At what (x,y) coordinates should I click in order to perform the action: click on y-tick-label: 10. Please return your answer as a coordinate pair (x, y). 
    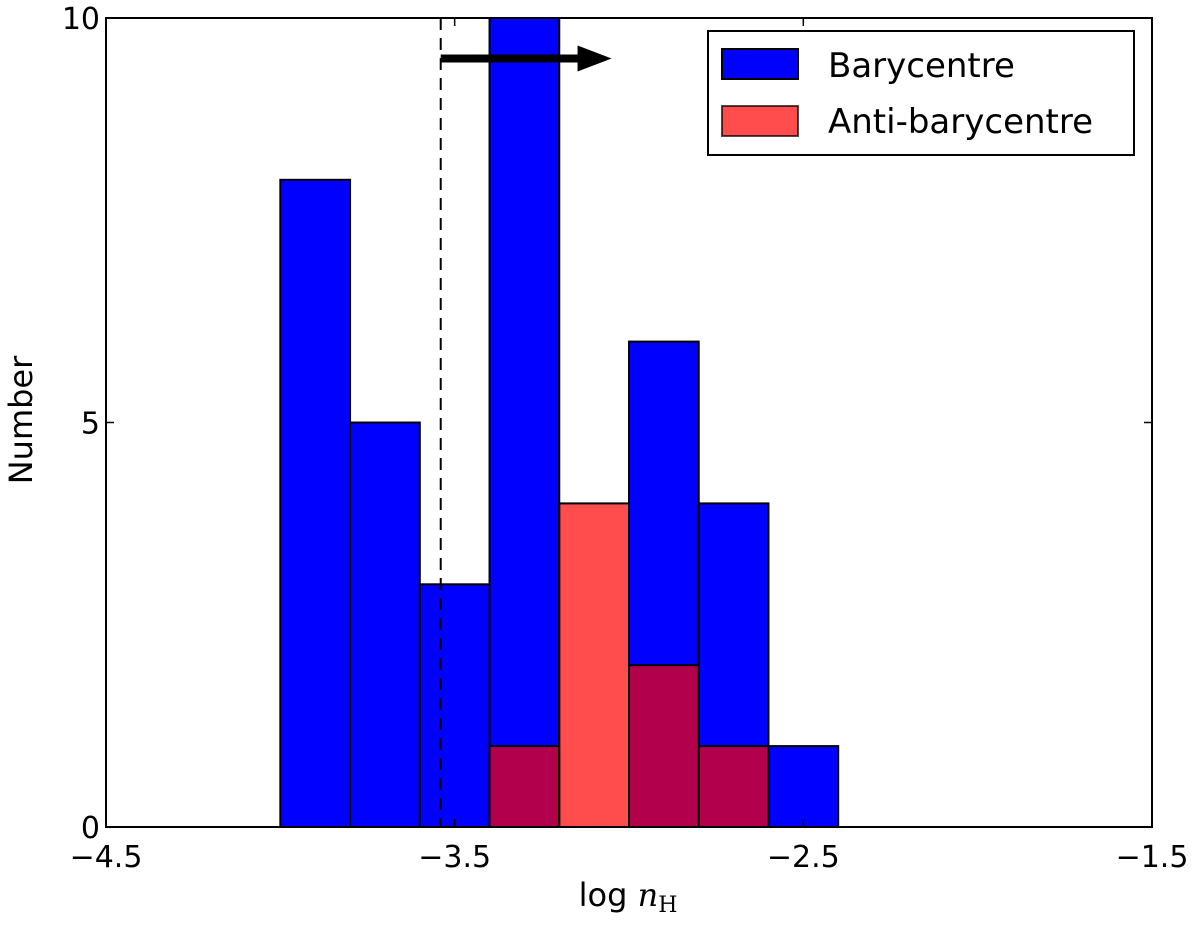
    Looking at the image, I should click on (81, 19).